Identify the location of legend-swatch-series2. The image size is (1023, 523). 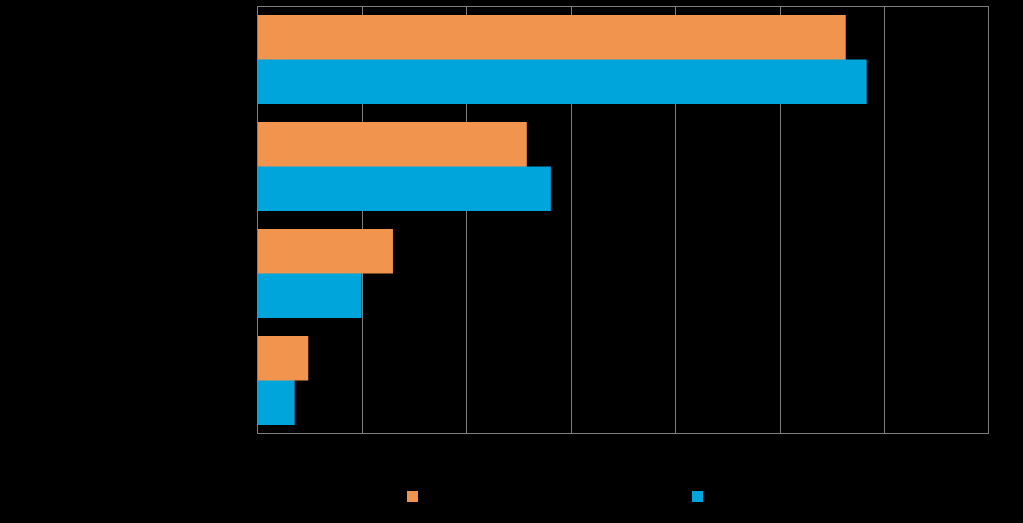
(697, 496).